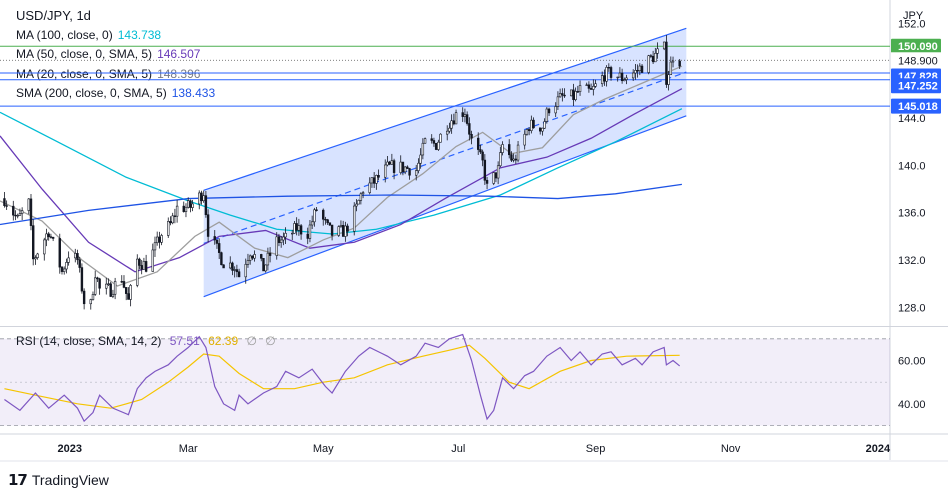 The image size is (948, 492). I want to click on rsi-extra-1: ∅, so click(251, 341).